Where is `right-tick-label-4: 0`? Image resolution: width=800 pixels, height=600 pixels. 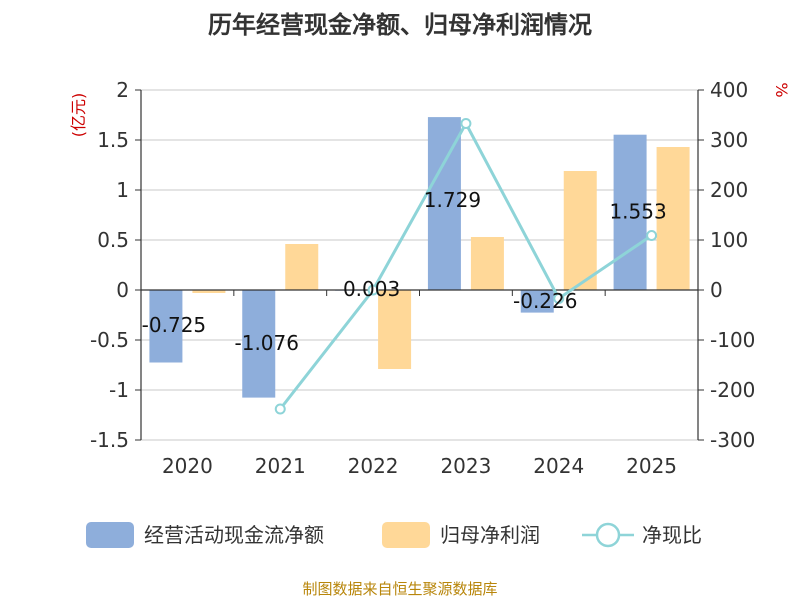
right-tick-label-4: 0 is located at coordinates (716, 290).